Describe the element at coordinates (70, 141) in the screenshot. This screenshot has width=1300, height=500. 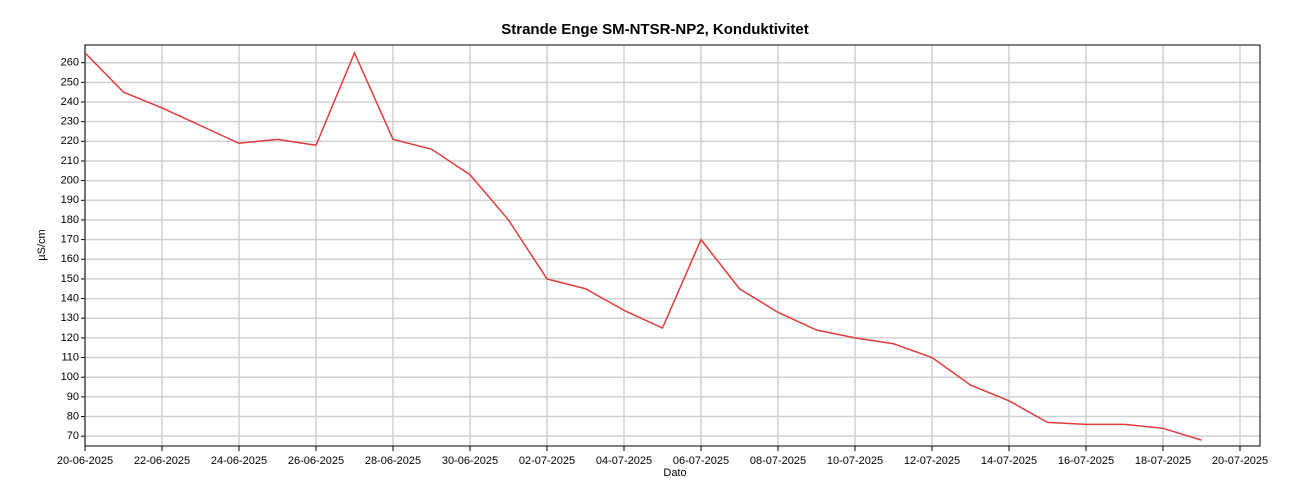
I see `y-tick-label: 220` at that location.